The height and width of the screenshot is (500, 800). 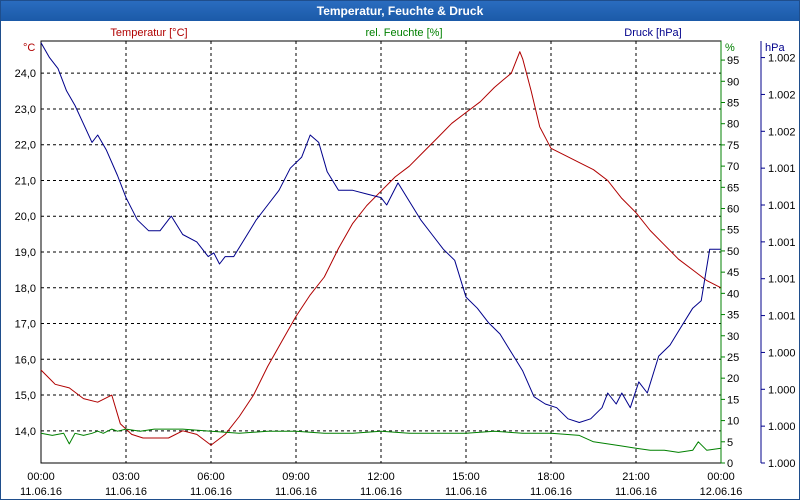 I want to click on series-line-humidity, so click(x=381, y=440).